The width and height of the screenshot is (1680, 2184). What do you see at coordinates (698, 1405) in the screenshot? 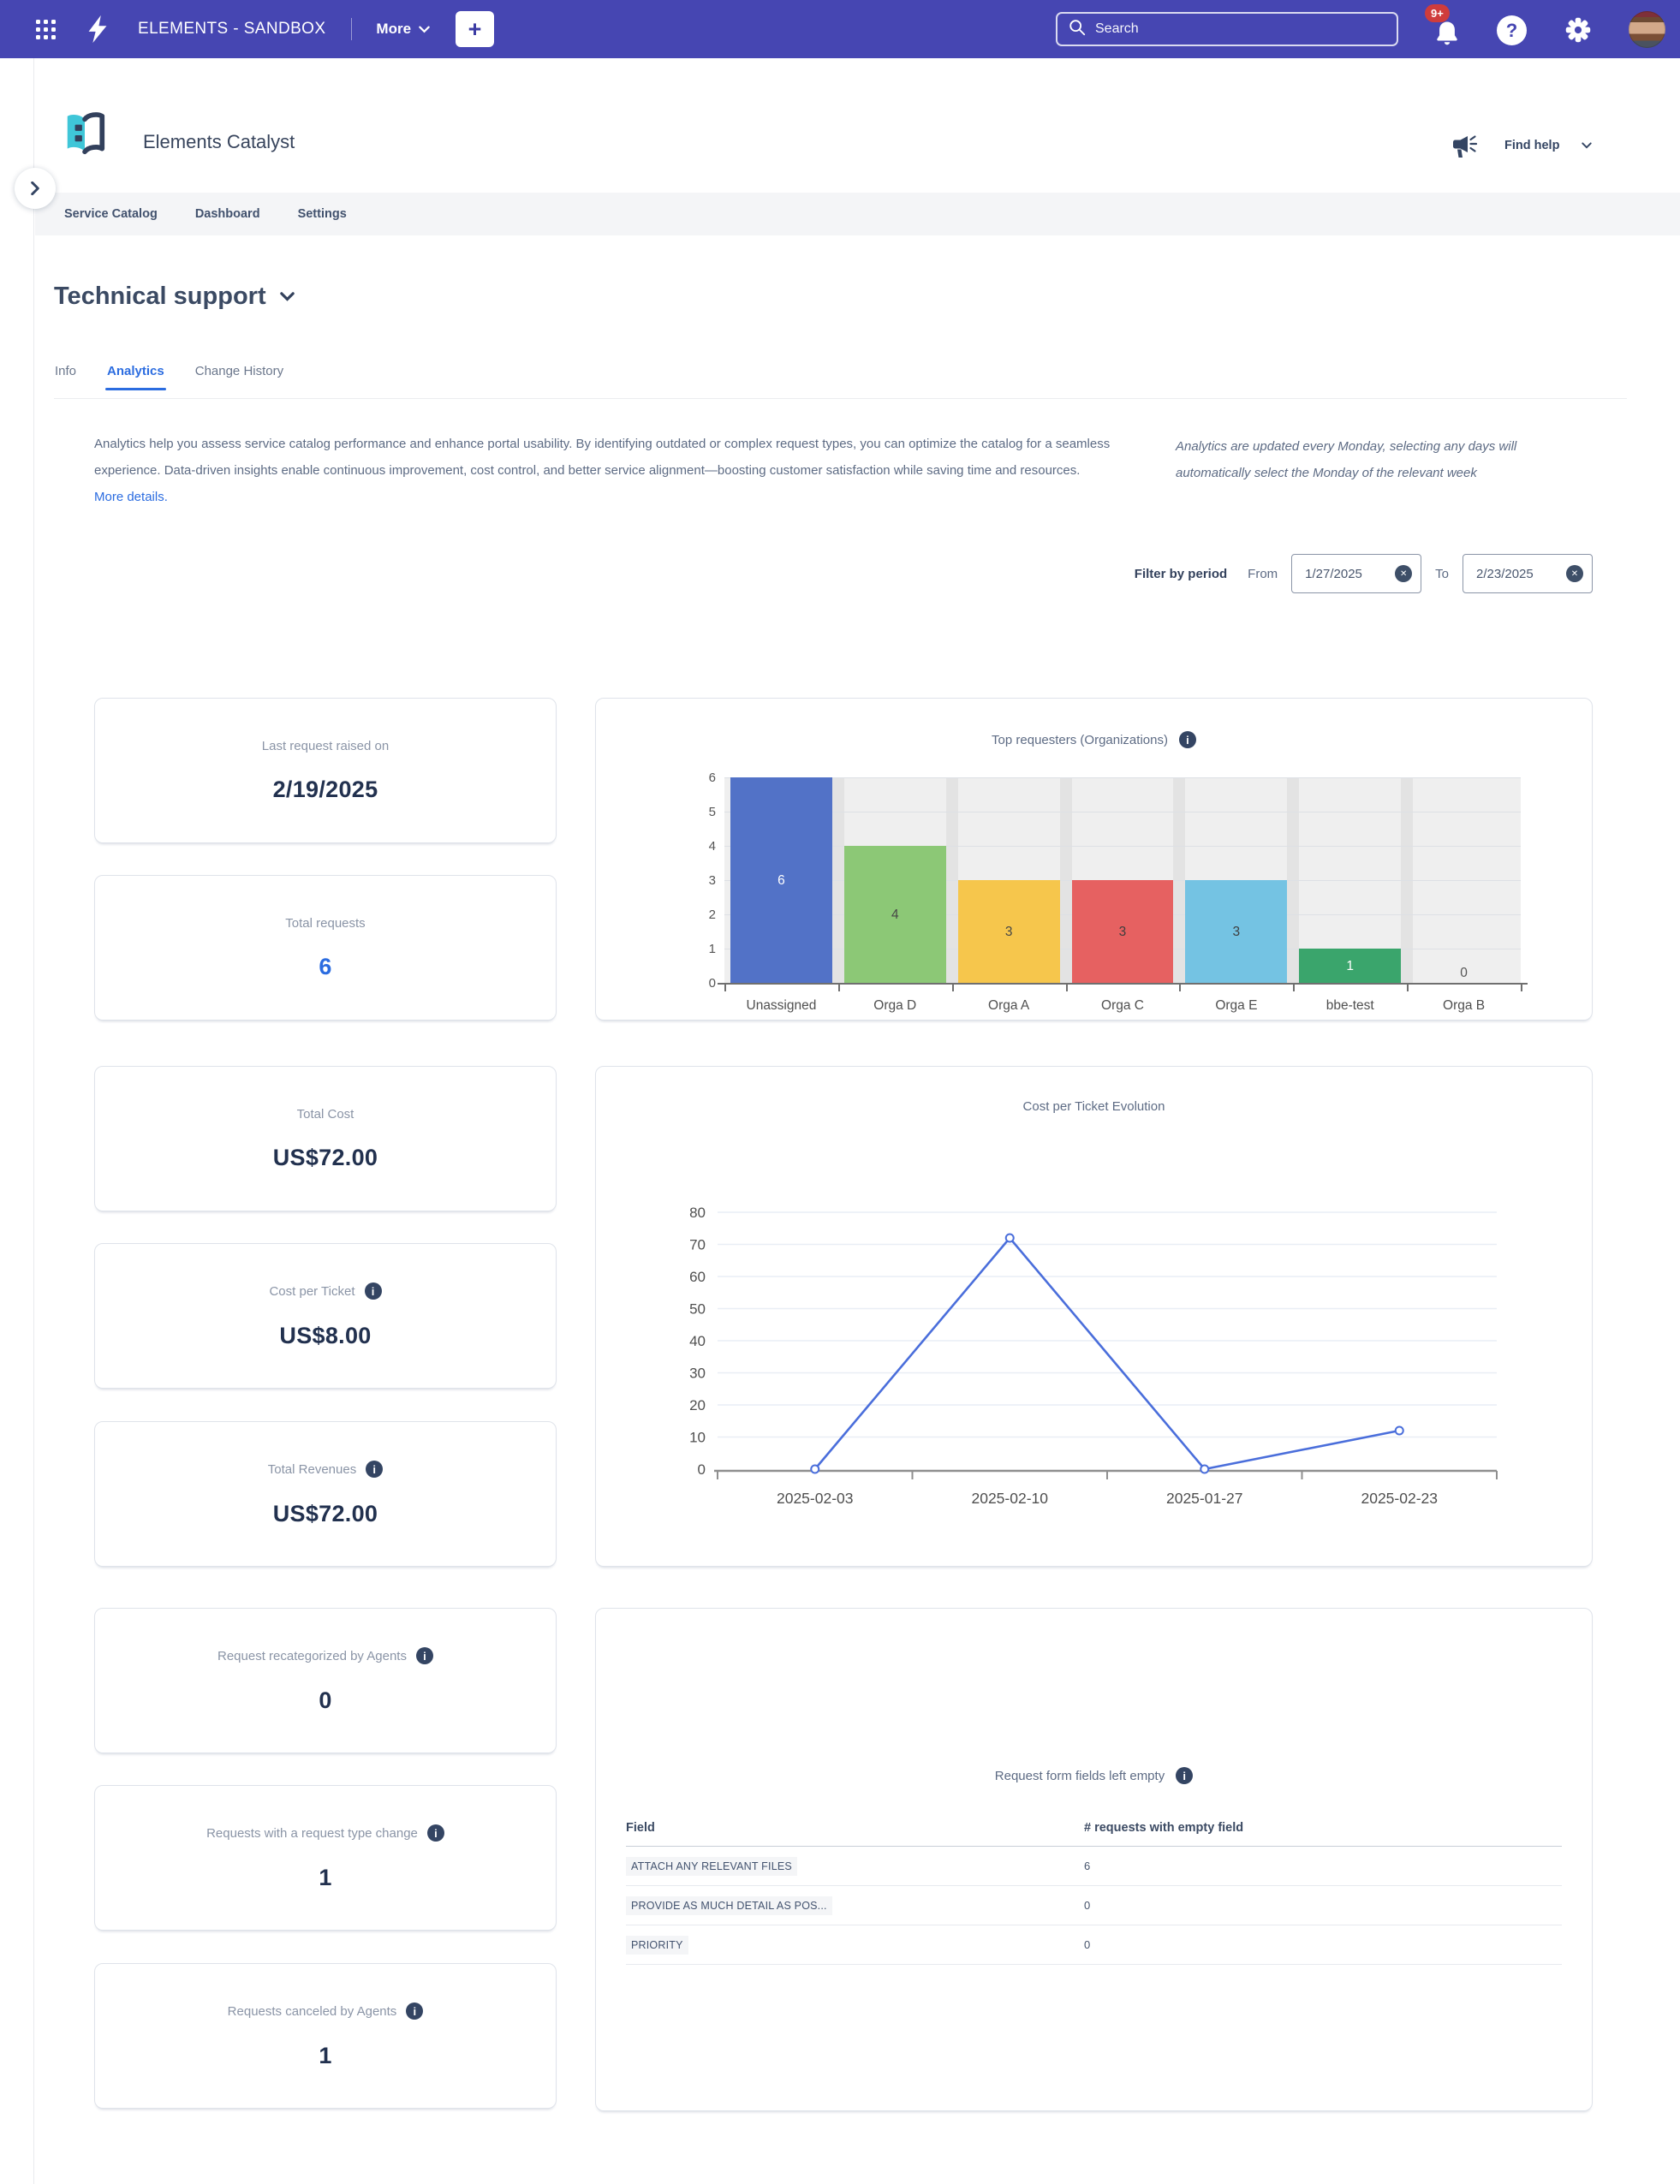
I see `svg-text: 20` at bounding box center [698, 1405].